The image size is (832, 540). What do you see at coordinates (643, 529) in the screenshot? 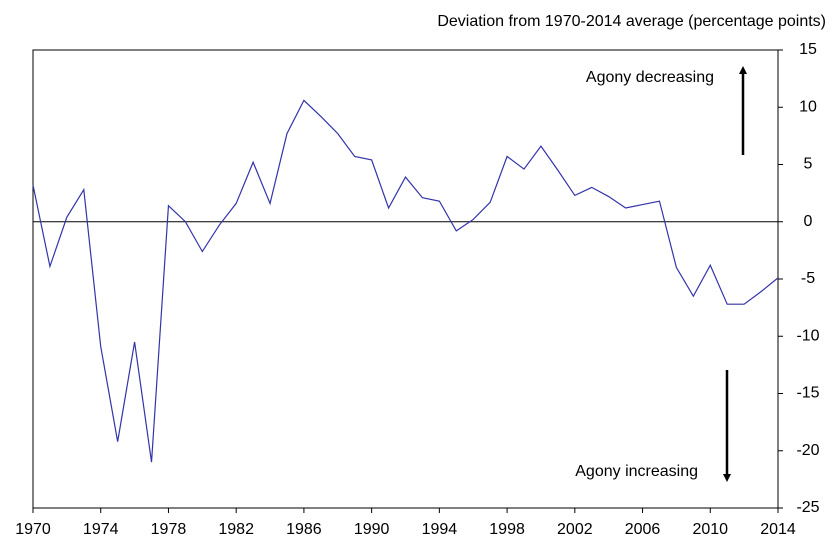
I see `x-tick-label: 2006` at bounding box center [643, 529].